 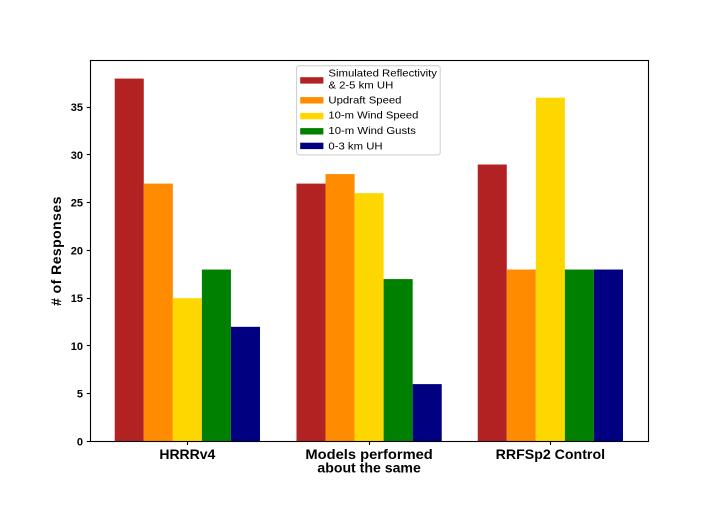 I want to click on svg-text: 0, so click(x=80, y=442).